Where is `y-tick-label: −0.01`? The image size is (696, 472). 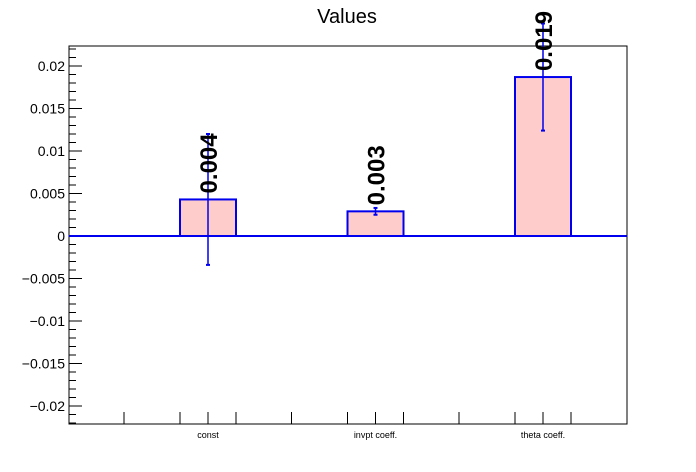
y-tick-label: −0.01 is located at coordinates (48, 321).